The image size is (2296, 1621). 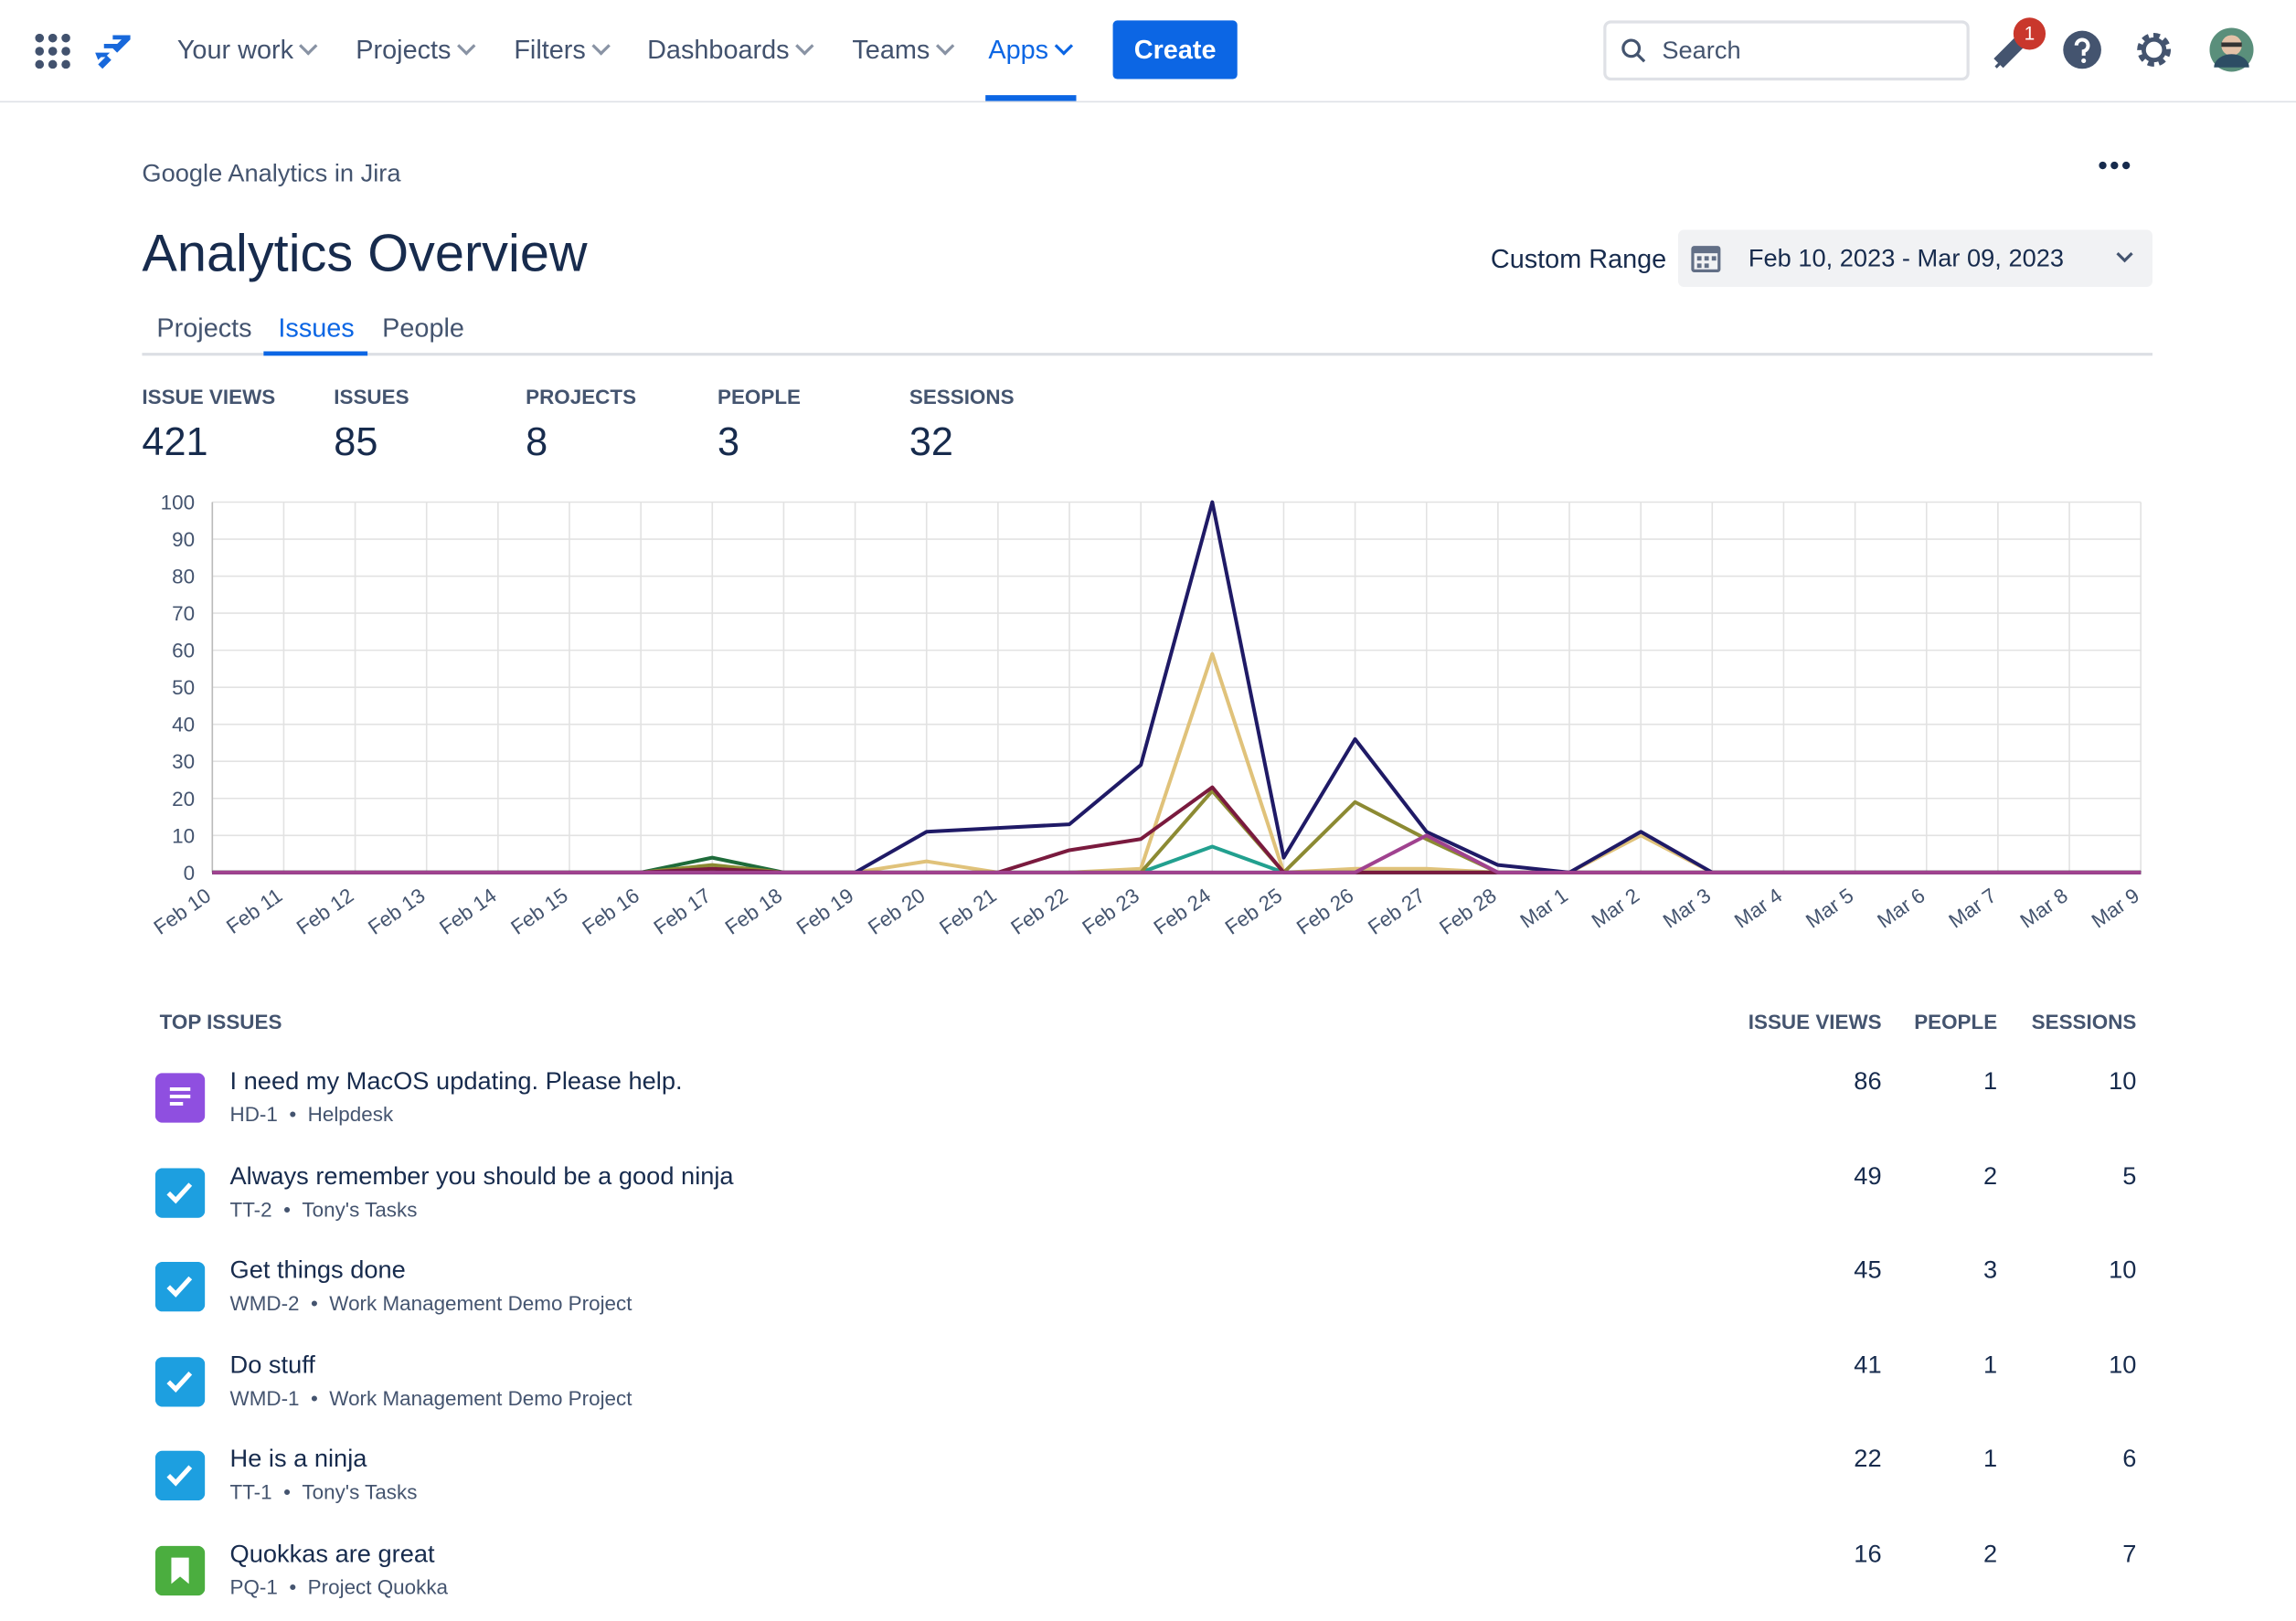 What do you see at coordinates (315, 353) in the screenshot?
I see `active-tab-underline` at bounding box center [315, 353].